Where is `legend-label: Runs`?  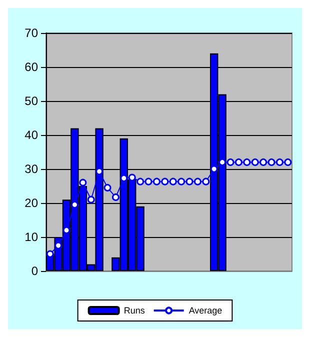 legend-label: Runs is located at coordinates (135, 311).